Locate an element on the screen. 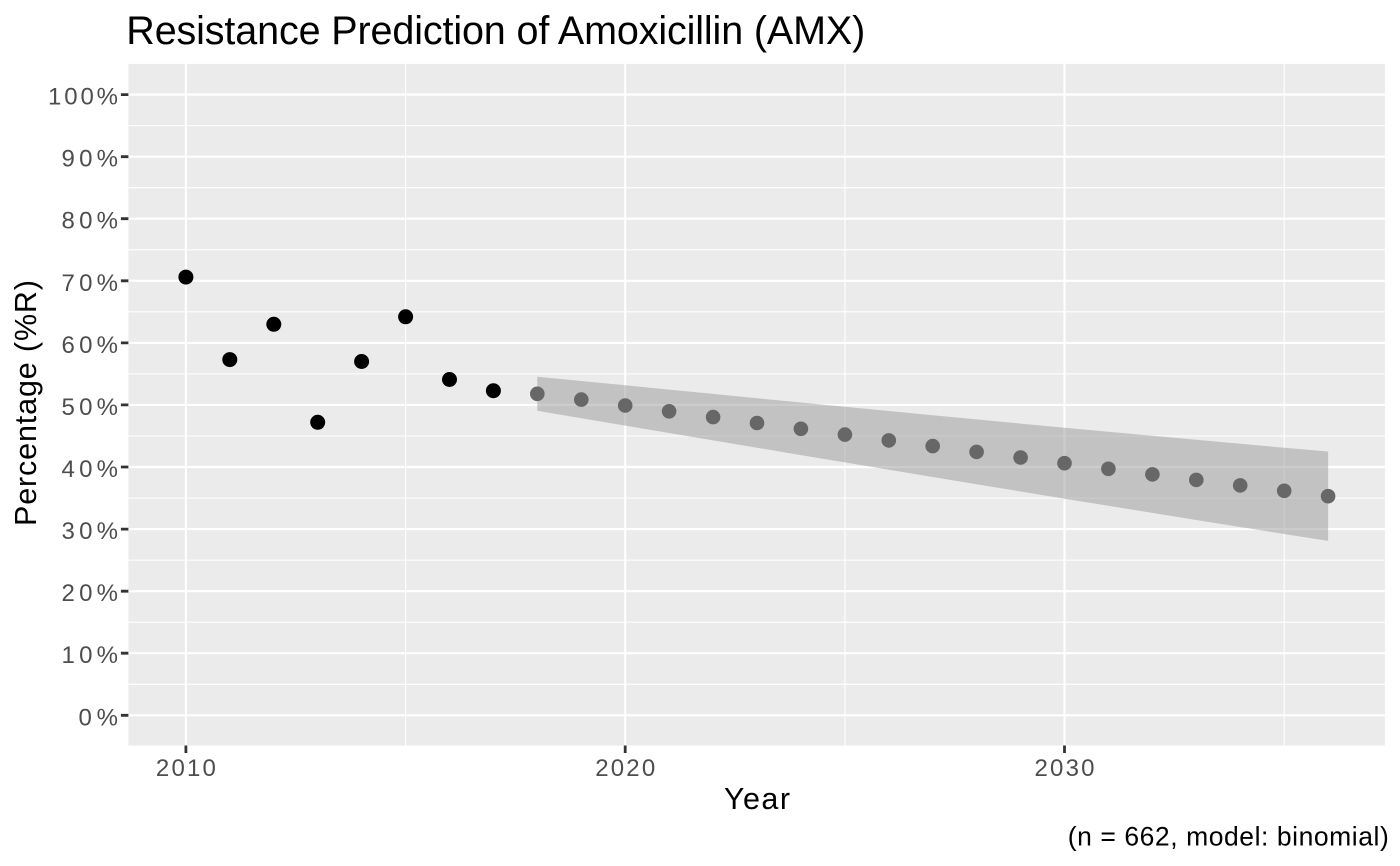 This screenshot has width=1400, height=866. svg-text: 50% is located at coordinates (90, 407).